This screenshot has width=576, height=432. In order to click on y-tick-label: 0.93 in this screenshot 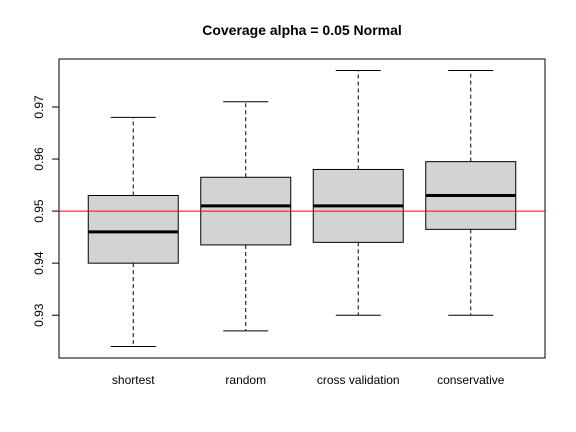, I will do `click(39, 315)`.